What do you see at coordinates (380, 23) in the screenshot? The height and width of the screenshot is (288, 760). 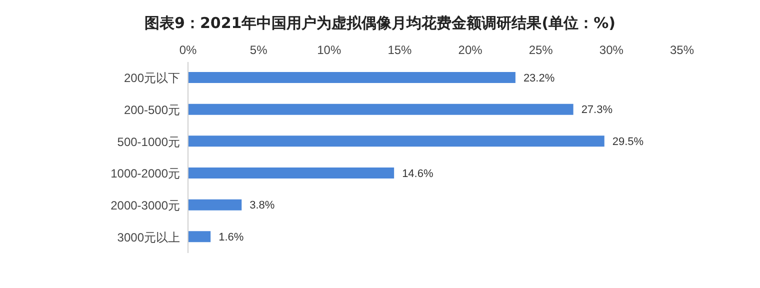 I see `chart-title: 图表9：2021年中国用户为虚拟偶像月均花费金额调研结果(单位：%)` at bounding box center [380, 23].